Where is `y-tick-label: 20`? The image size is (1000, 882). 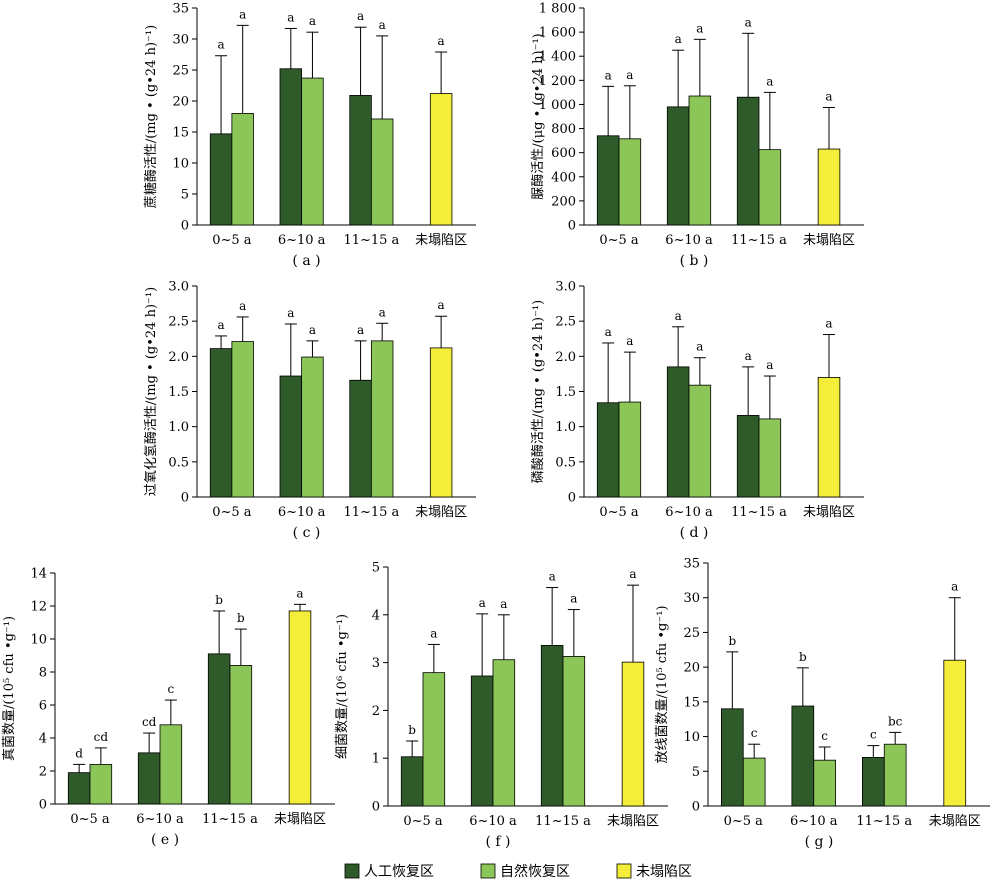 y-tick-label: 20 is located at coordinates (691, 668).